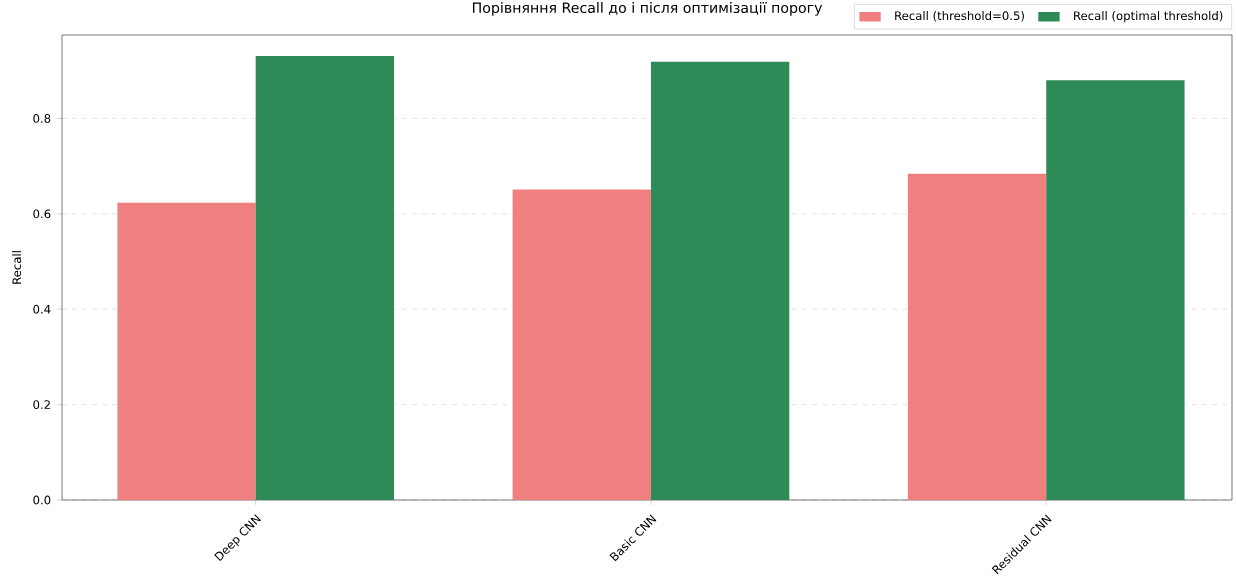 The height and width of the screenshot is (588, 1236). I want to click on legend-label: Recall (threshold=0.5), so click(959, 16).